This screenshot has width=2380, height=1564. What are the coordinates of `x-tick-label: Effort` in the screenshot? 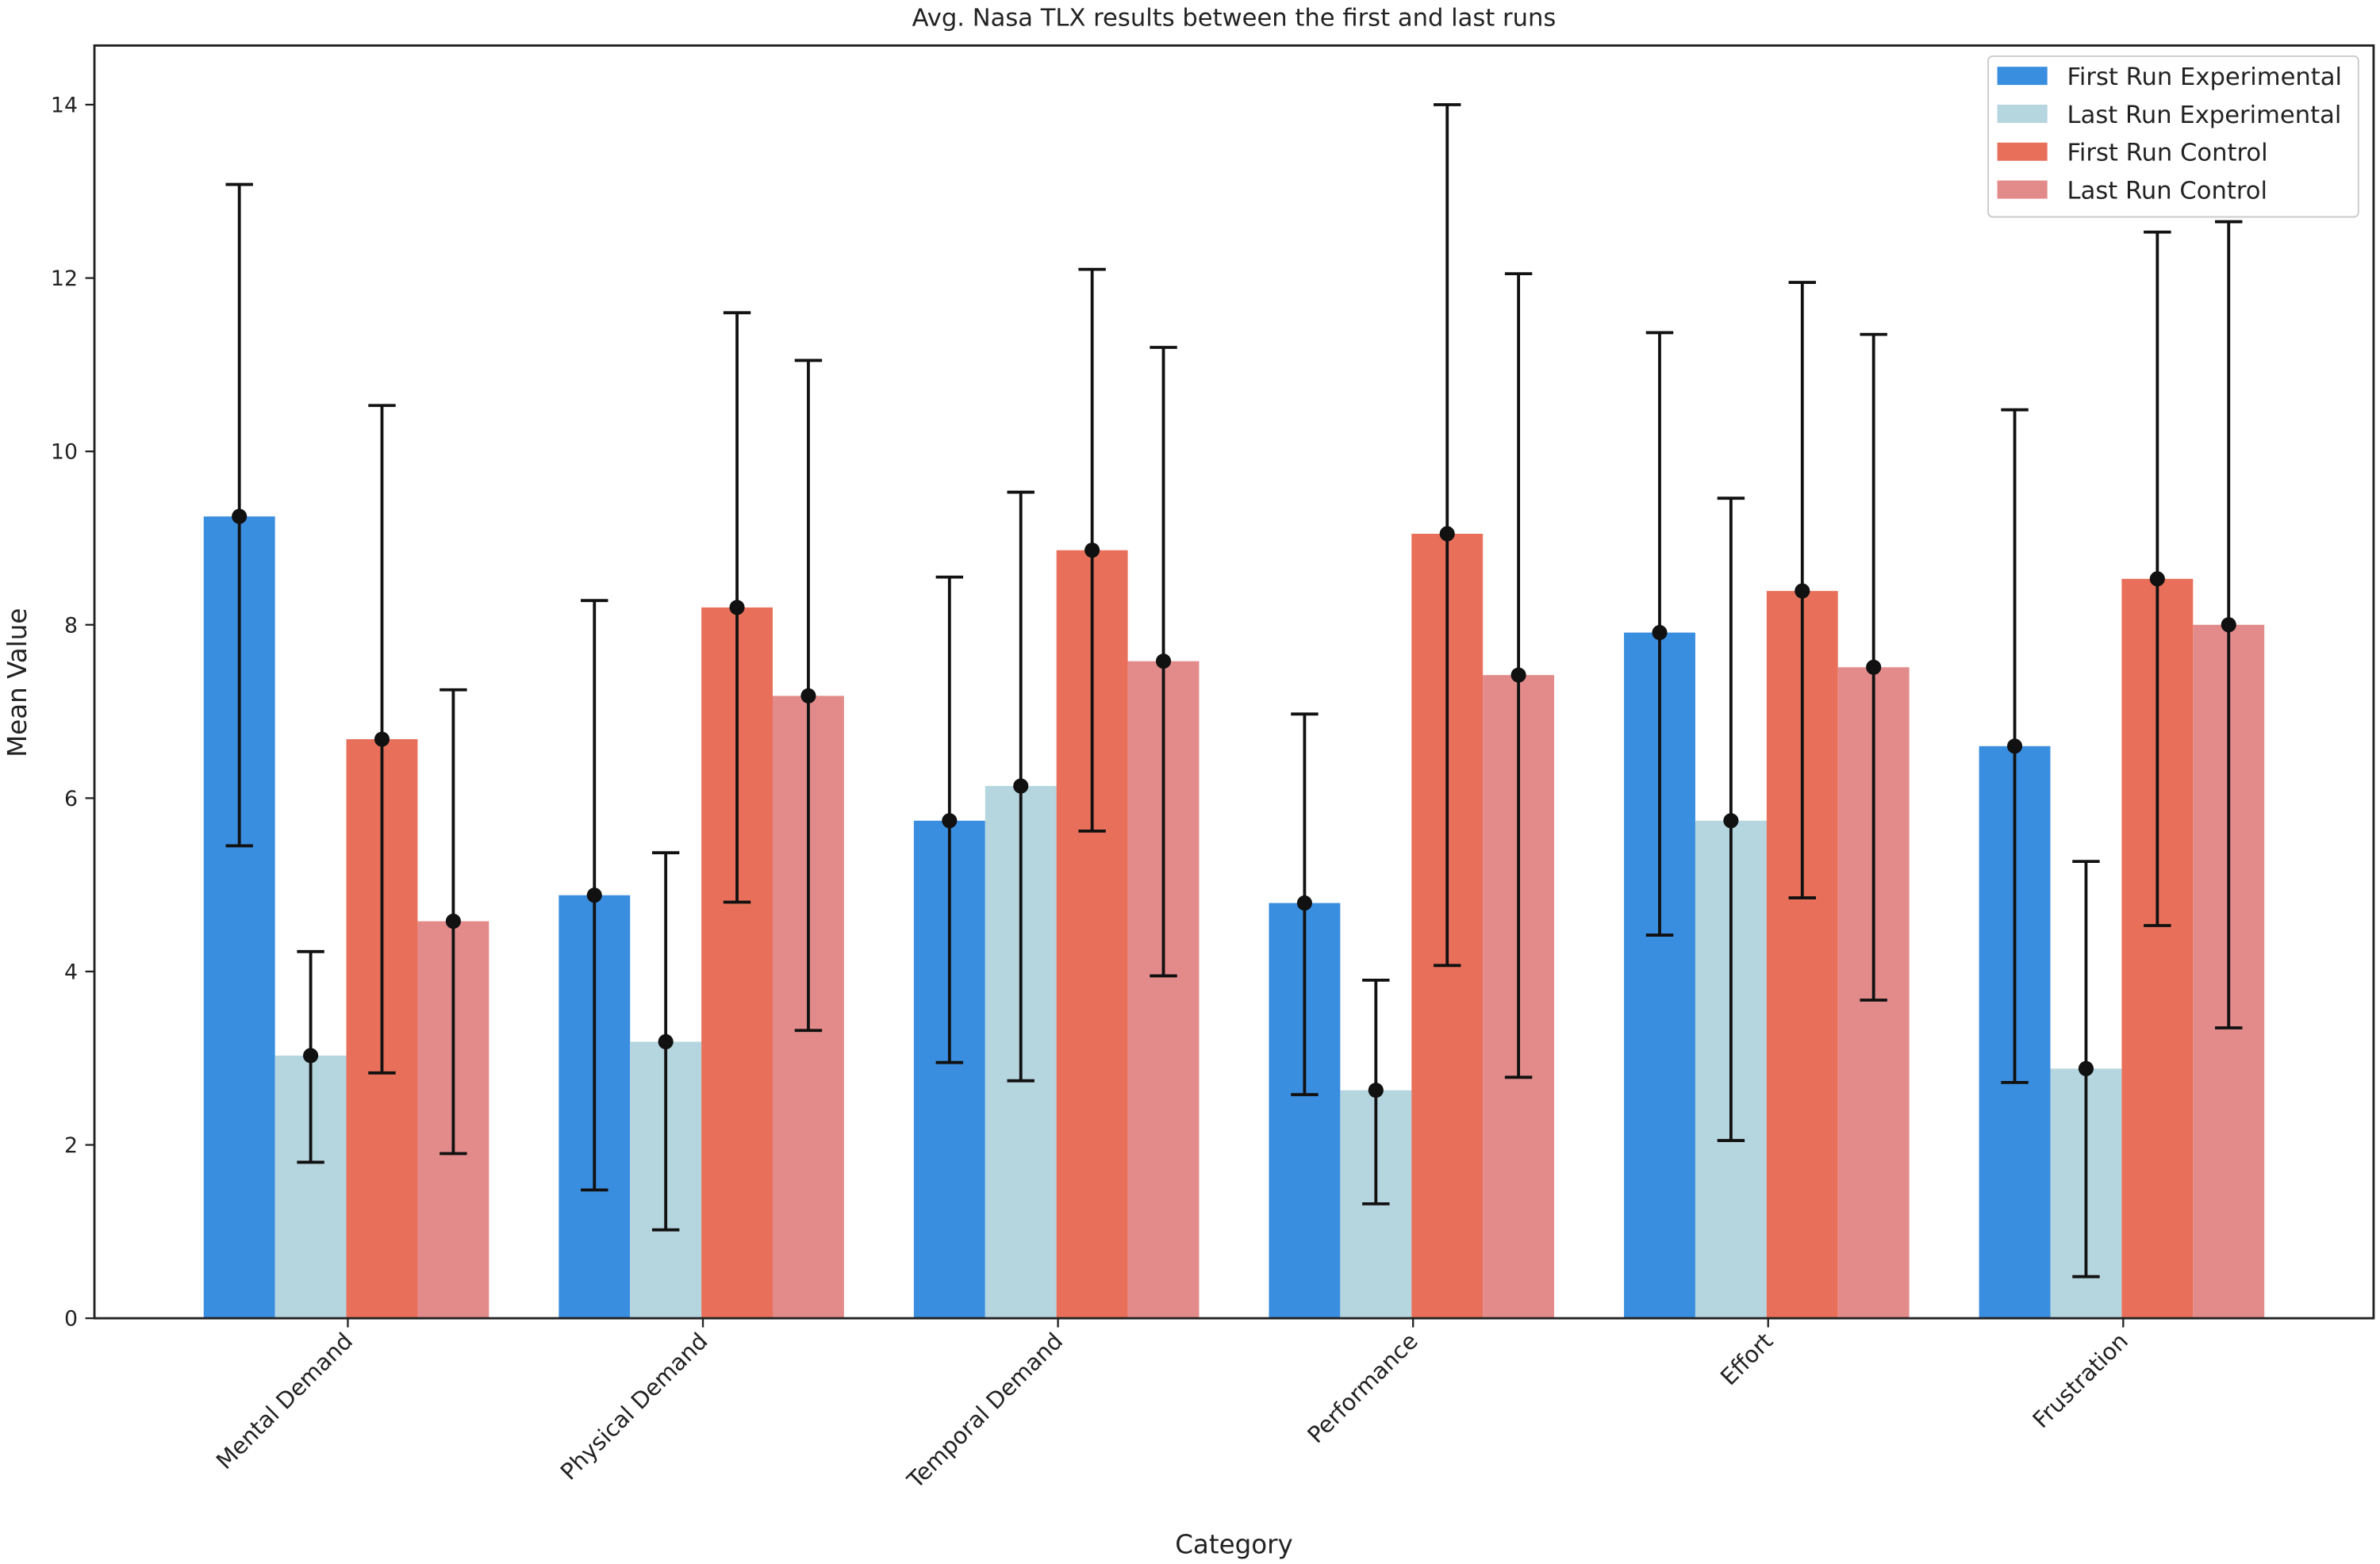 It's located at (1747, 1359).